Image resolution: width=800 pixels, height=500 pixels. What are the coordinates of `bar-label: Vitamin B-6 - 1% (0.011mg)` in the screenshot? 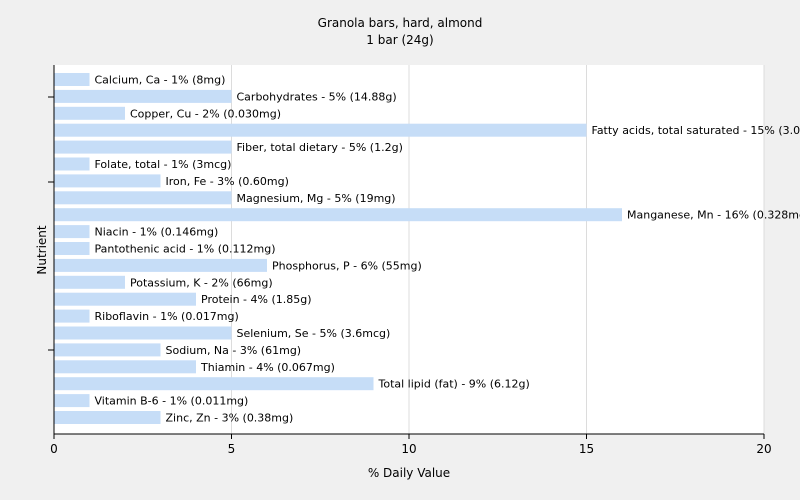 It's located at (172, 401).